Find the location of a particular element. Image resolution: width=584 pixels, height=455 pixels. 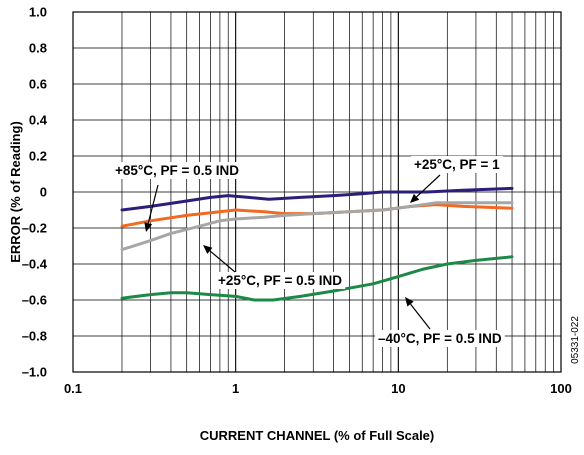

y-tick-label: –0.6 is located at coordinates (34, 300).